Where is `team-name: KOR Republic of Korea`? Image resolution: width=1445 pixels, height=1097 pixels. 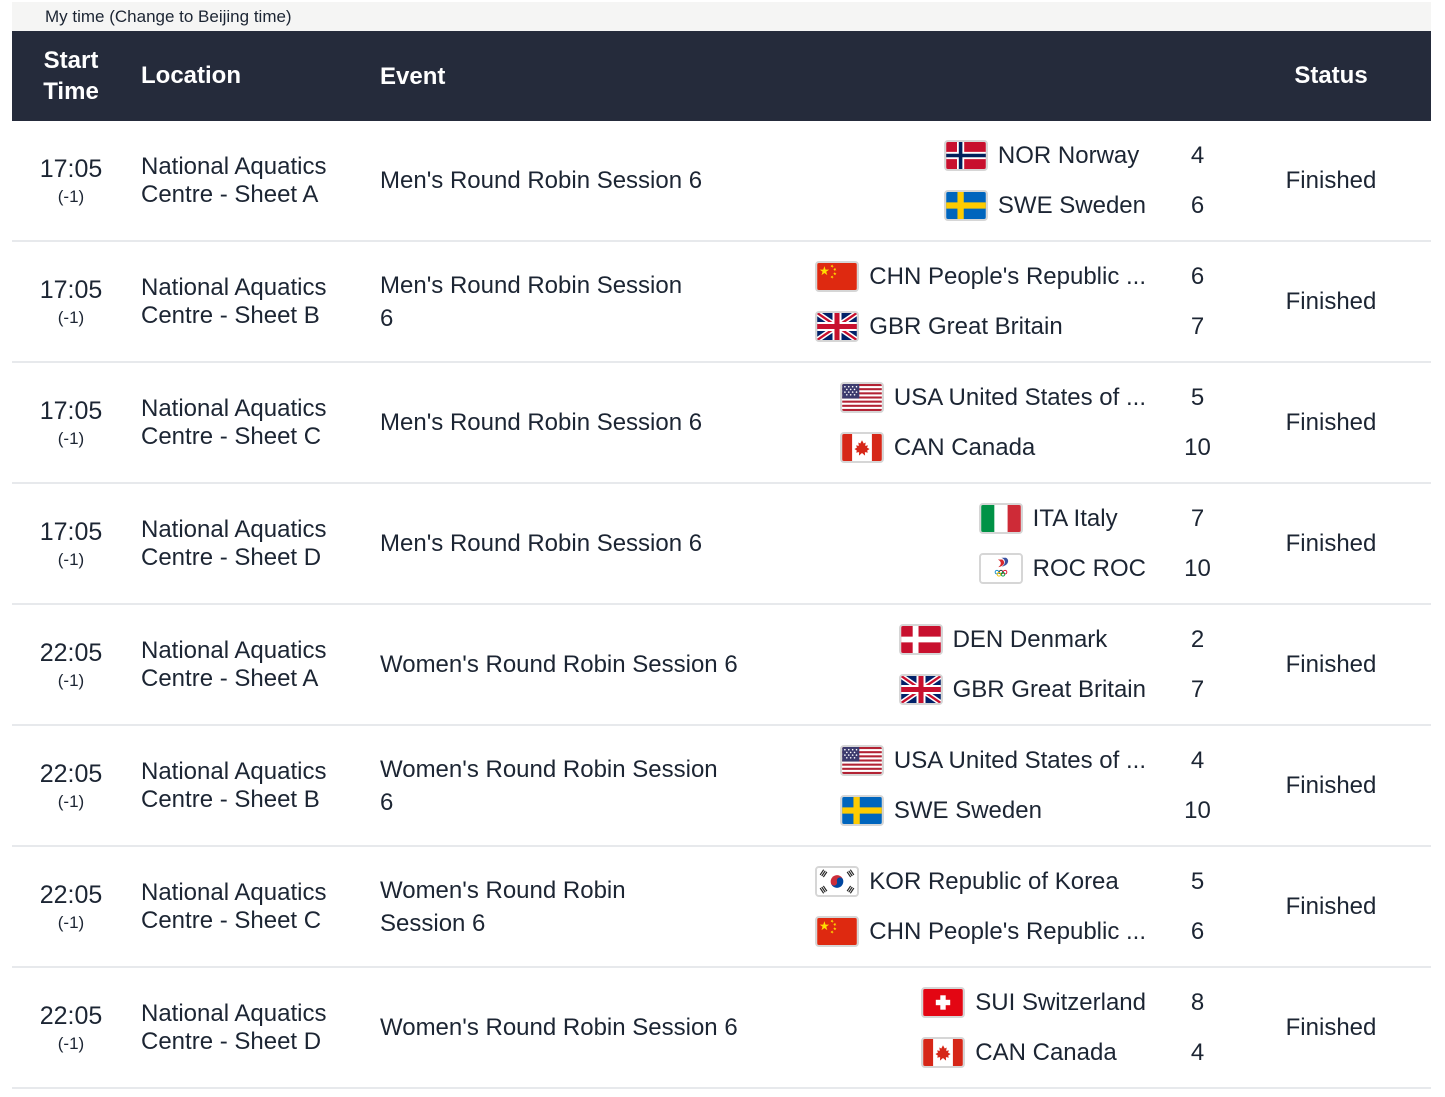 team-name: KOR Republic of Korea is located at coordinates (994, 881).